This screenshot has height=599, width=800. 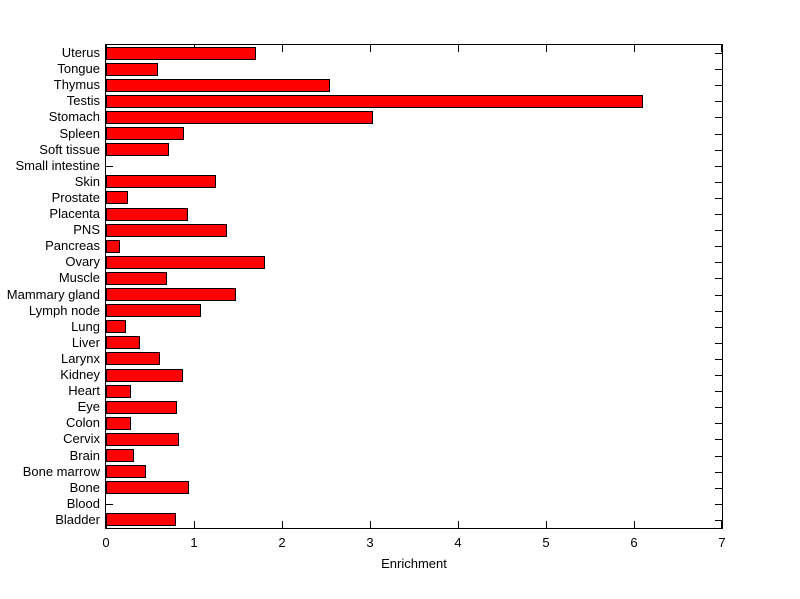 What do you see at coordinates (88, 406) in the screenshot?
I see `y-tick-label: Eye` at bounding box center [88, 406].